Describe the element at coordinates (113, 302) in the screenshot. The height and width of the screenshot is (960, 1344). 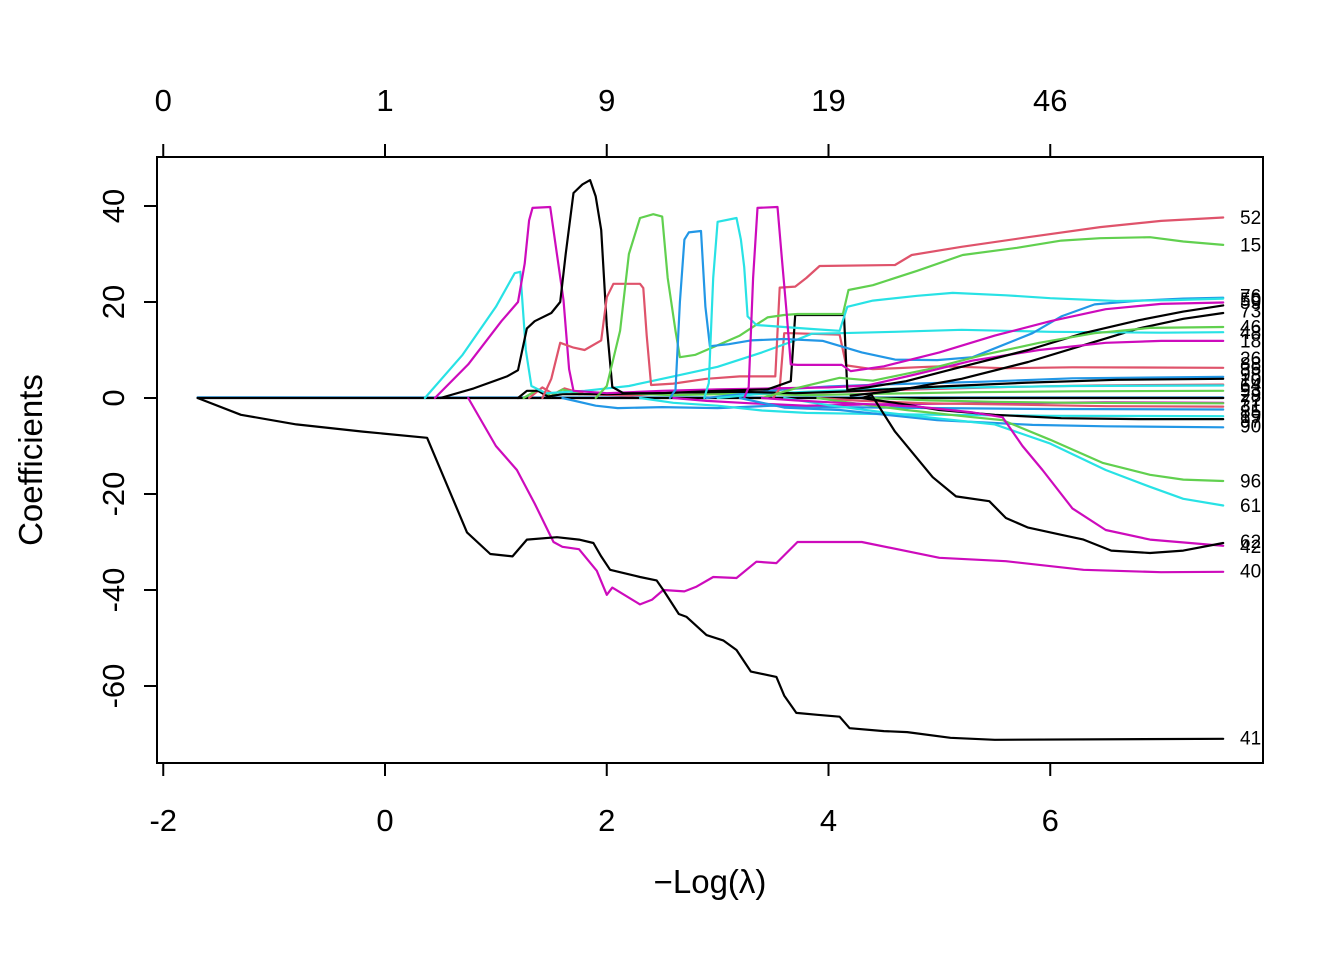
I see `y-axis-tick-label-1: 20` at that location.